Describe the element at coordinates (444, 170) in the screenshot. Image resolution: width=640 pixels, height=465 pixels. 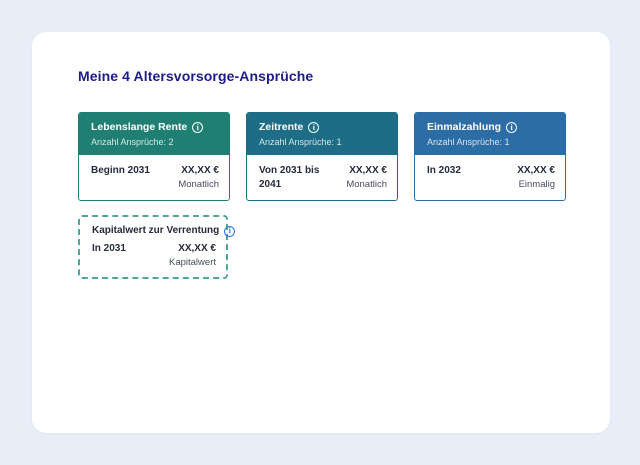
I see `claim-start-label: In 2032` at that location.